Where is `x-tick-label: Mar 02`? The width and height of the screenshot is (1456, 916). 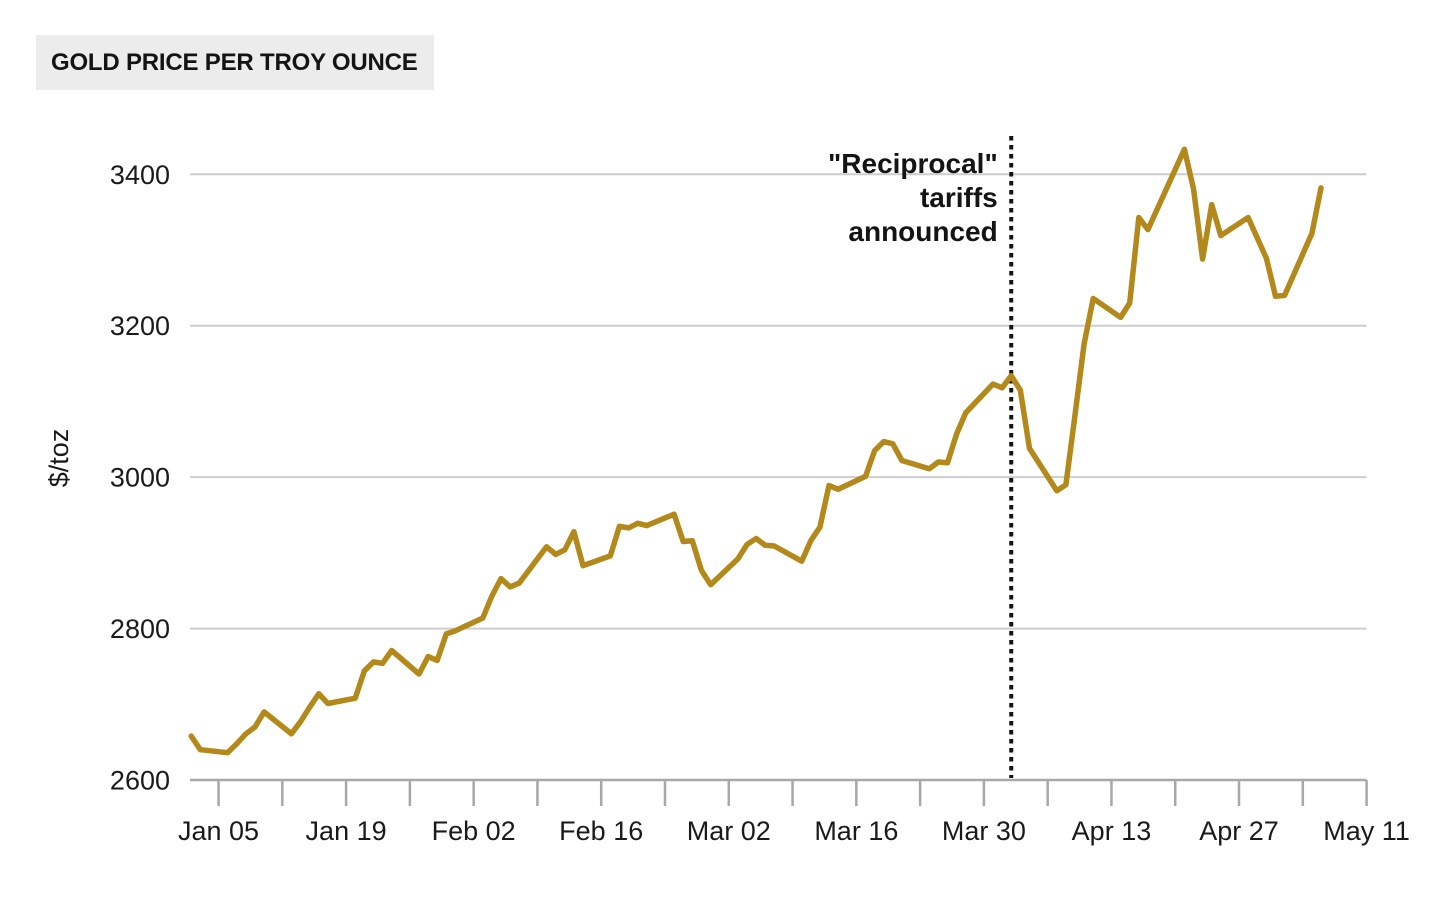 x-tick-label: Mar 02 is located at coordinates (729, 831).